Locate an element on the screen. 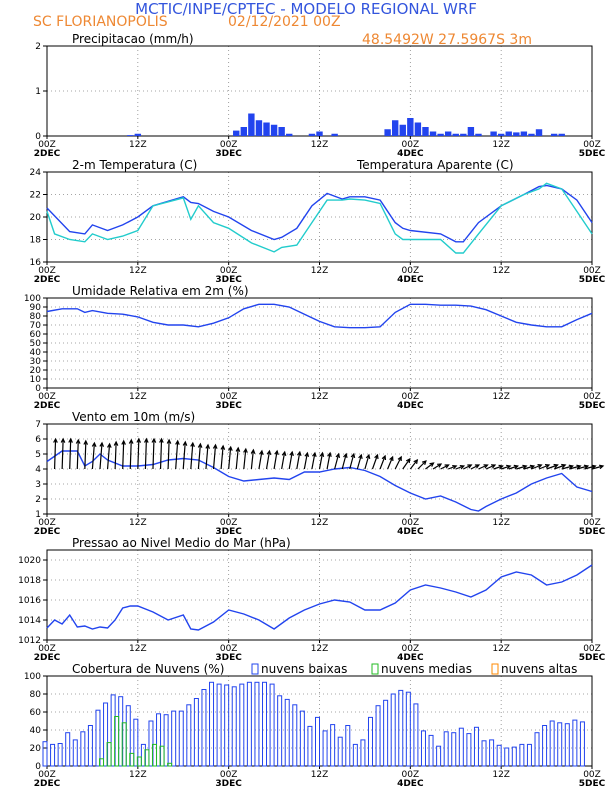 Image resolution: width=612 pixels, height=792 pixels. station-coords: 48.5492W 27.5967S 3m is located at coordinates (447, 40).